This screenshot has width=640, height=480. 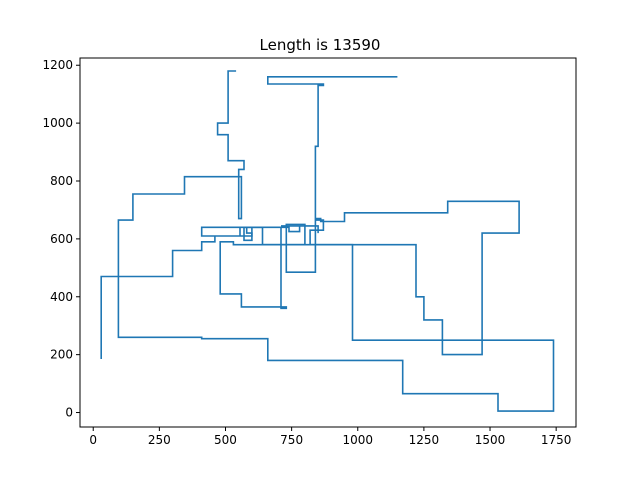 What do you see at coordinates (225, 440) in the screenshot?
I see `x-tick-label: 500` at bounding box center [225, 440].